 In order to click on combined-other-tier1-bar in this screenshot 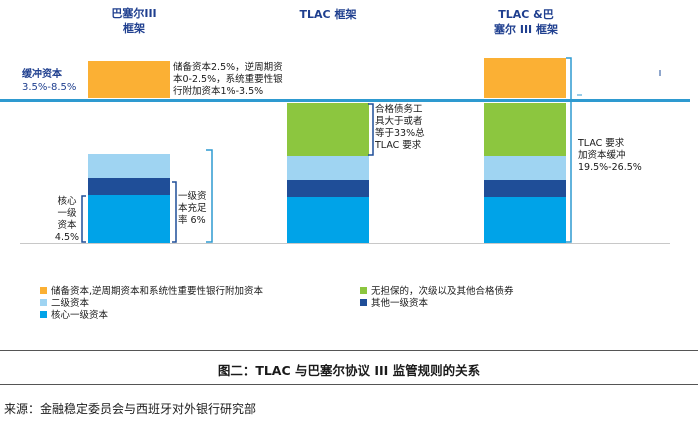, I will do `click(525, 188)`.